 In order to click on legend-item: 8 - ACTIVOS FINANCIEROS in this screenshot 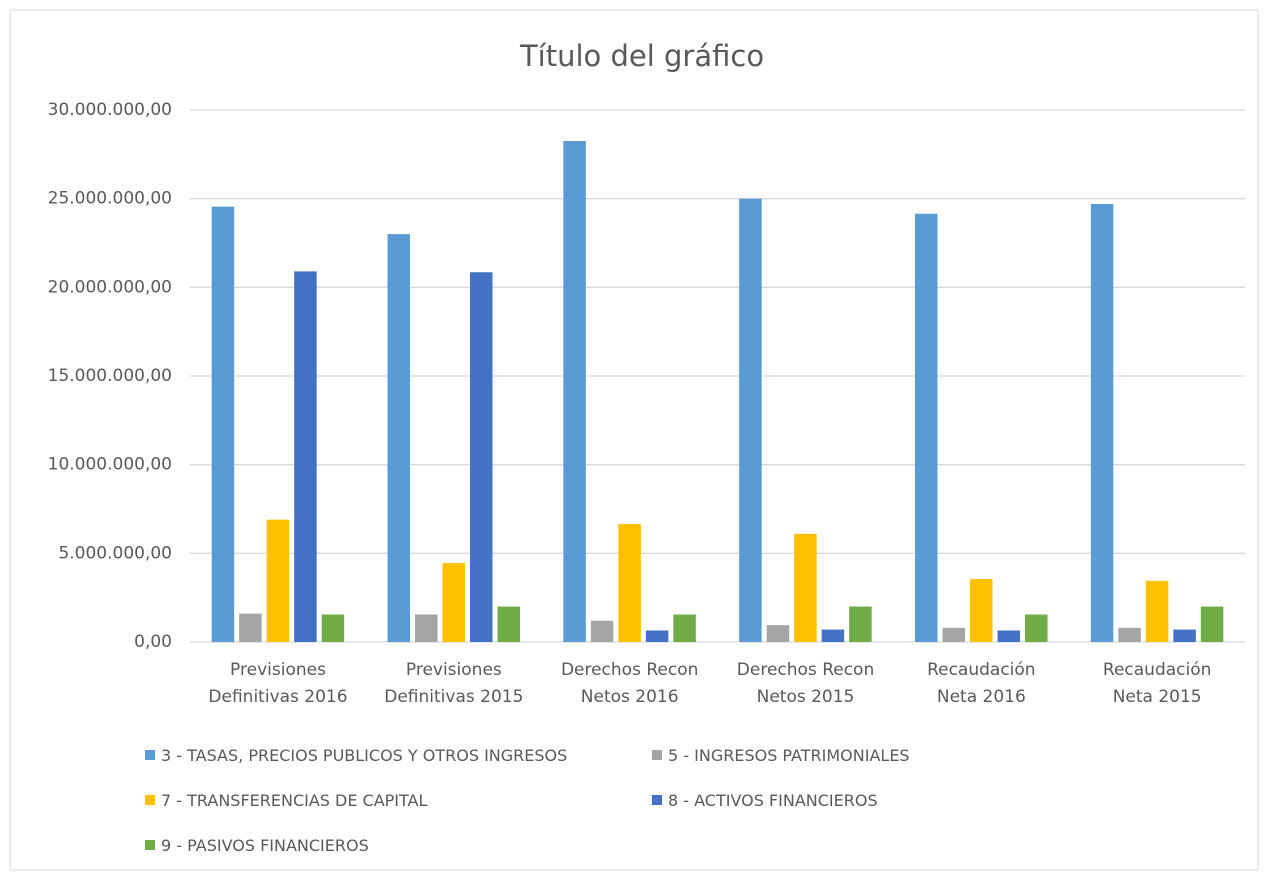, I will do `click(765, 800)`.